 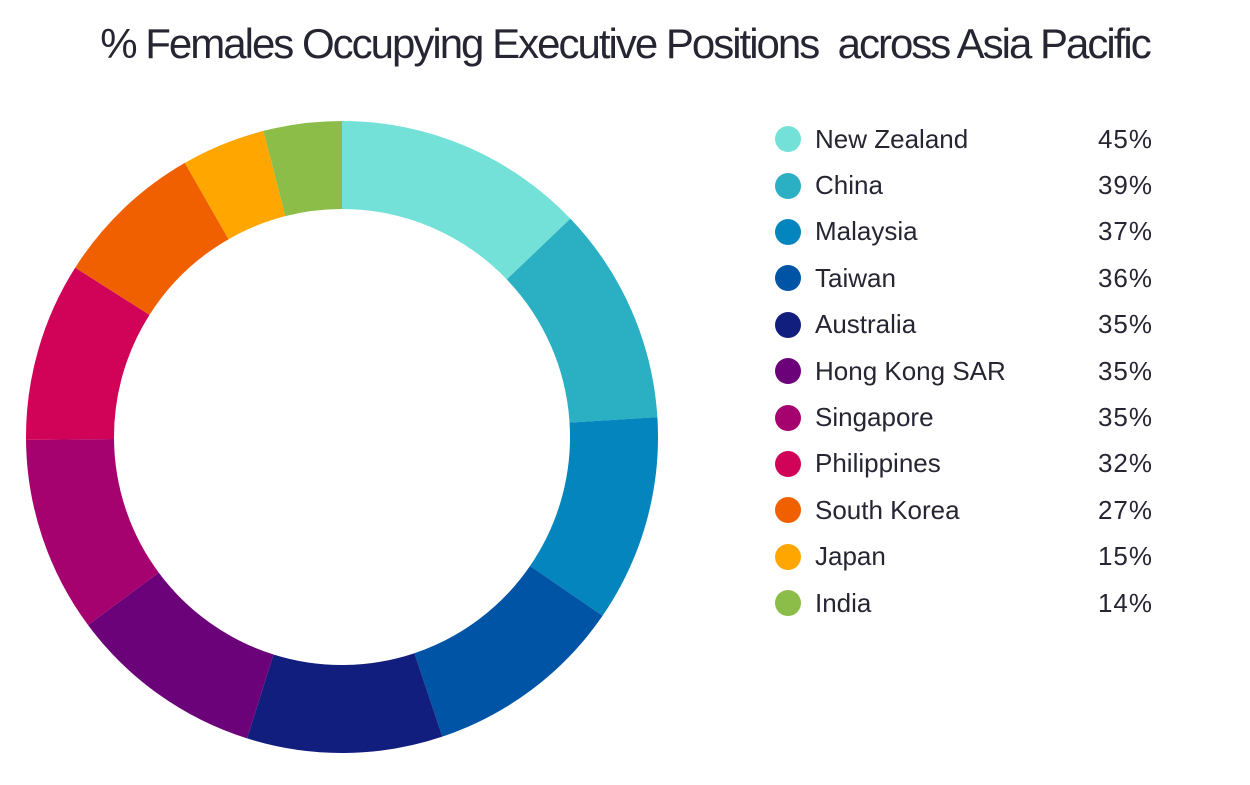 I want to click on legend-item: China 39%, so click(x=970, y=185).